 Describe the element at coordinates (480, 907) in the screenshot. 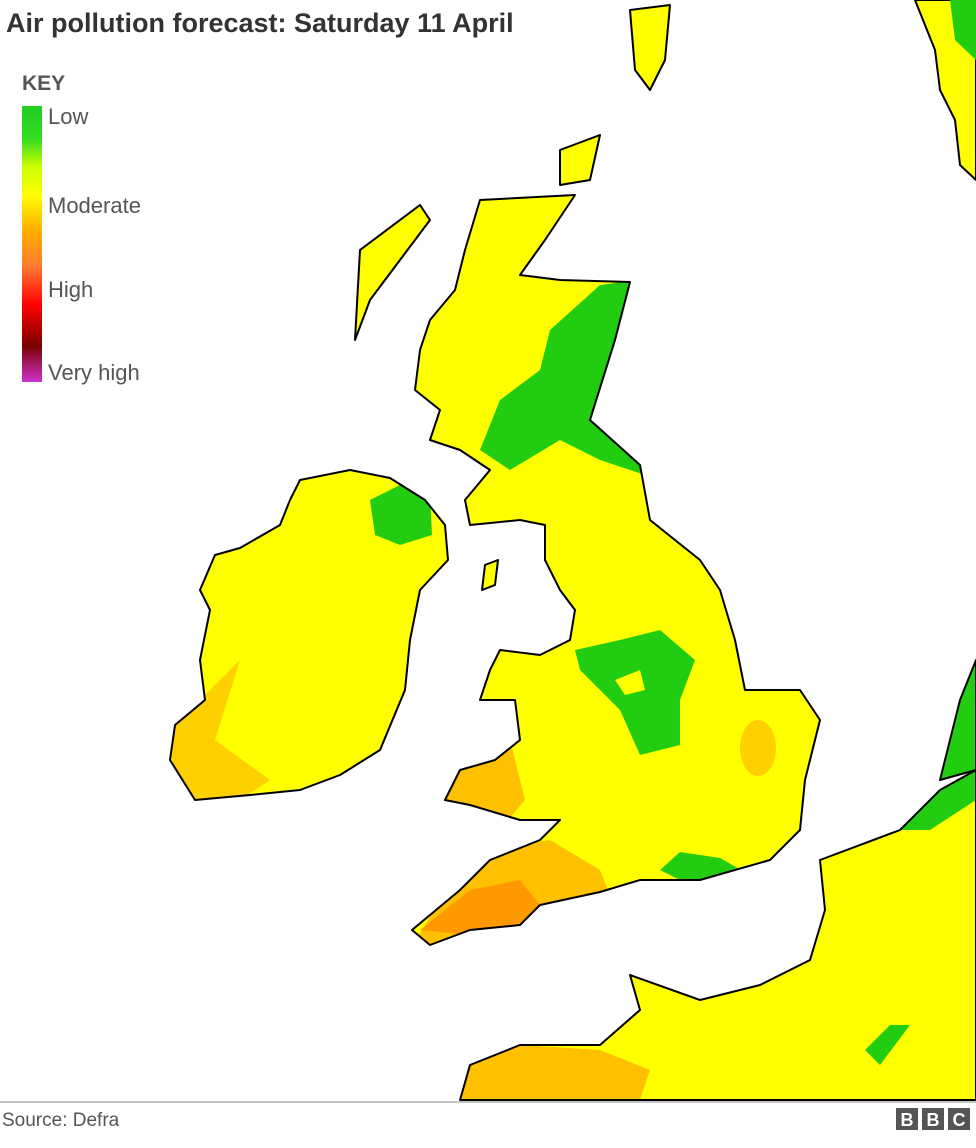

I see `high-zone` at that location.